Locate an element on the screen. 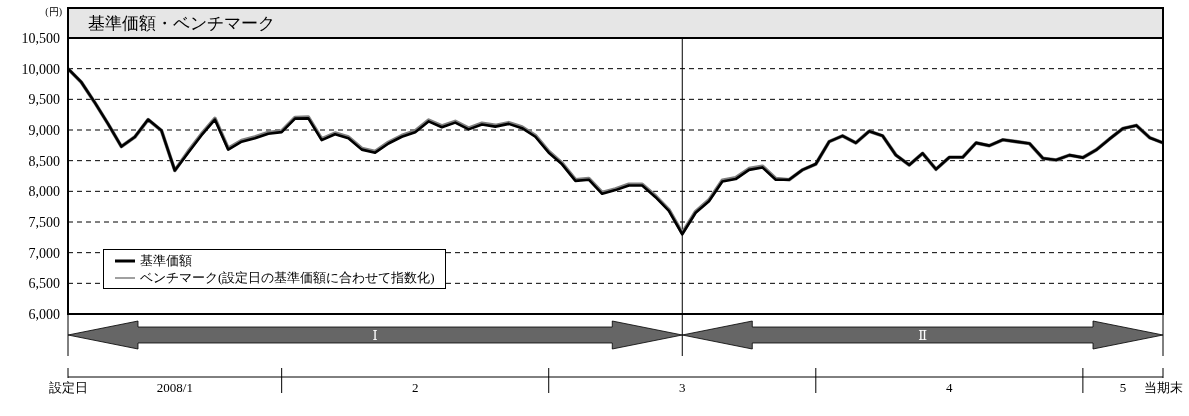  y-tick-label: 7,000 is located at coordinates (44, 253).